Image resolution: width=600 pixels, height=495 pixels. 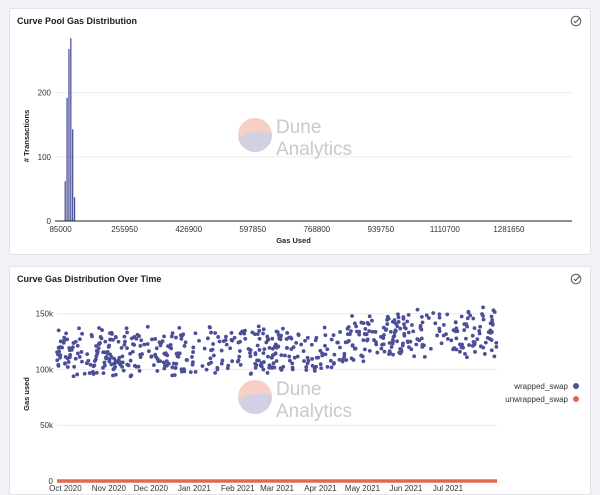 What do you see at coordinates (363, 488) in the screenshot?
I see `x-tick-label: May 2021` at bounding box center [363, 488].